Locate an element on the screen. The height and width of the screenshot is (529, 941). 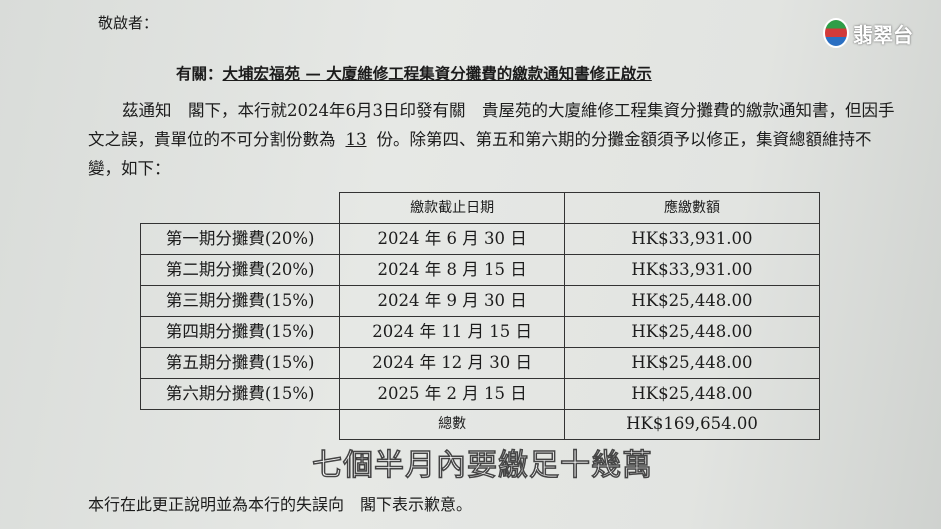
due-date: 2024 年 11 月 15 日 is located at coordinates (452, 331).